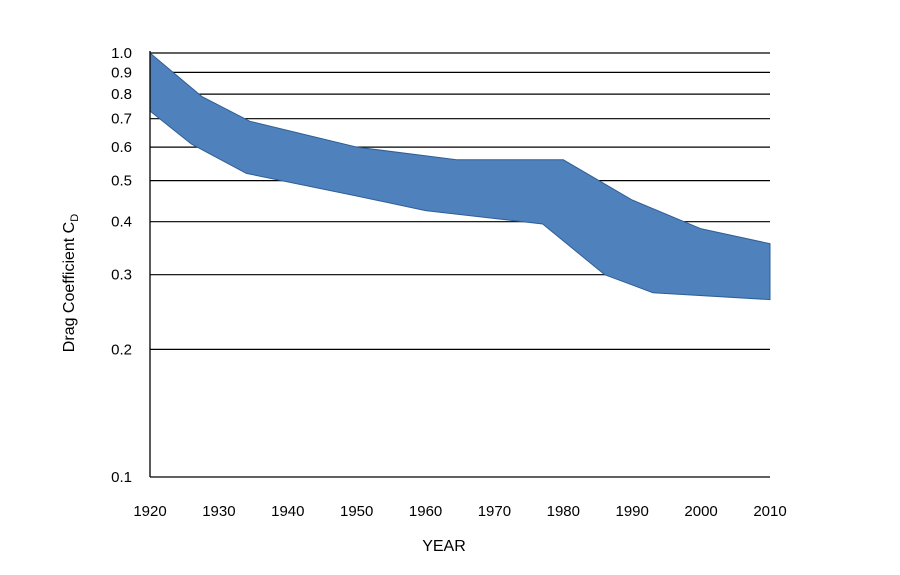 The width and height of the screenshot is (900, 575). What do you see at coordinates (121, 72) in the screenshot?
I see `y-tick-label: 0.9` at bounding box center [121, 72].